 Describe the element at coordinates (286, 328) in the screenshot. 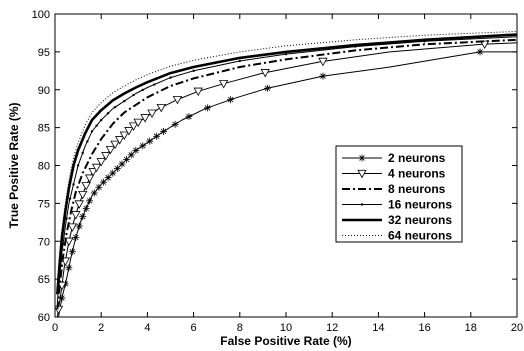

I see `x-tick-label: 10` at that location.